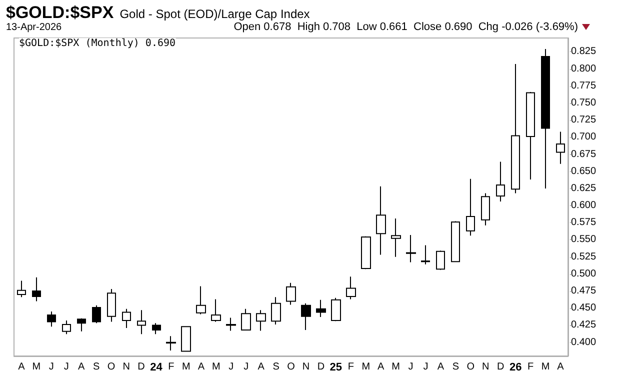 This screenshot has width=620, height=376. I want to click on y-tick-label: 0.450, so click(583, 308).